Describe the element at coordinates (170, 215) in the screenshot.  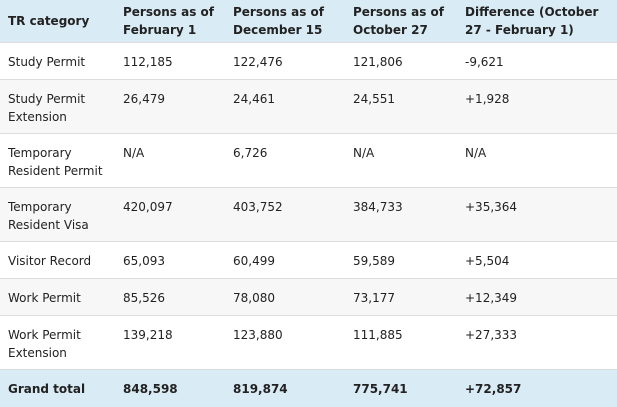
I see `table-cell: 420,097` at that location.